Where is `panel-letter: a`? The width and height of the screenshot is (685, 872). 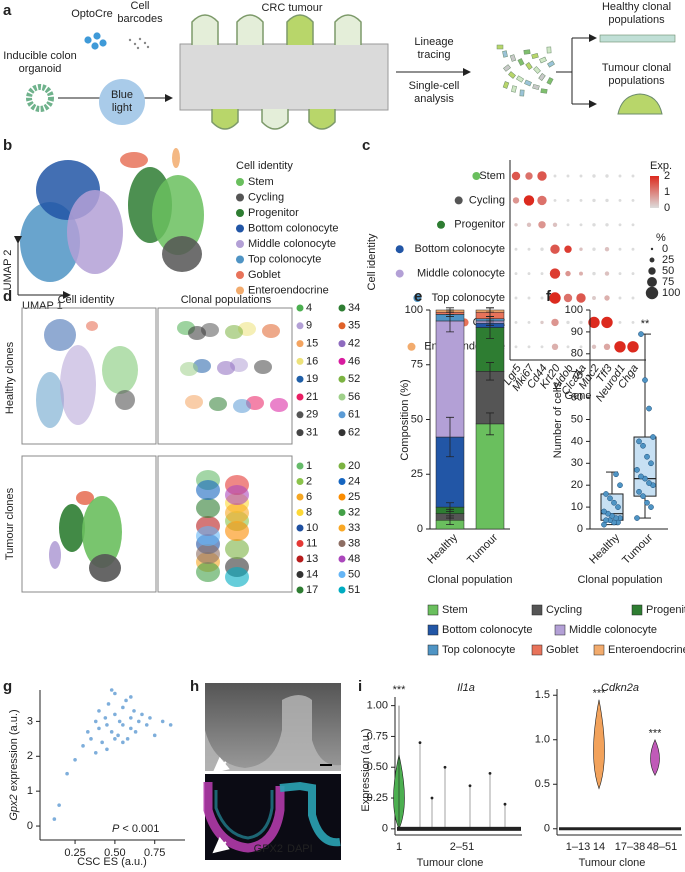
panel-letter: a is located at coordinates (7, 10).